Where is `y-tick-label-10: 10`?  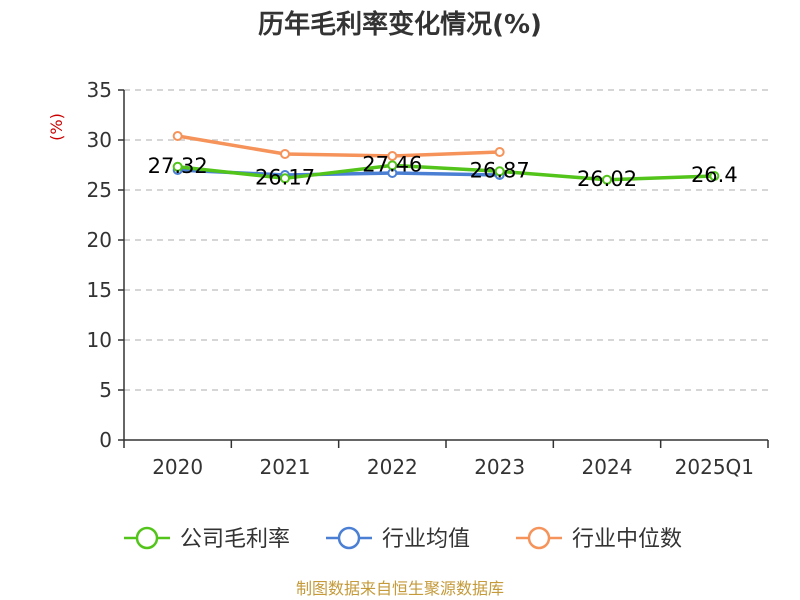
y-tick-label-10: 10 is located at coordinates (99, 340).